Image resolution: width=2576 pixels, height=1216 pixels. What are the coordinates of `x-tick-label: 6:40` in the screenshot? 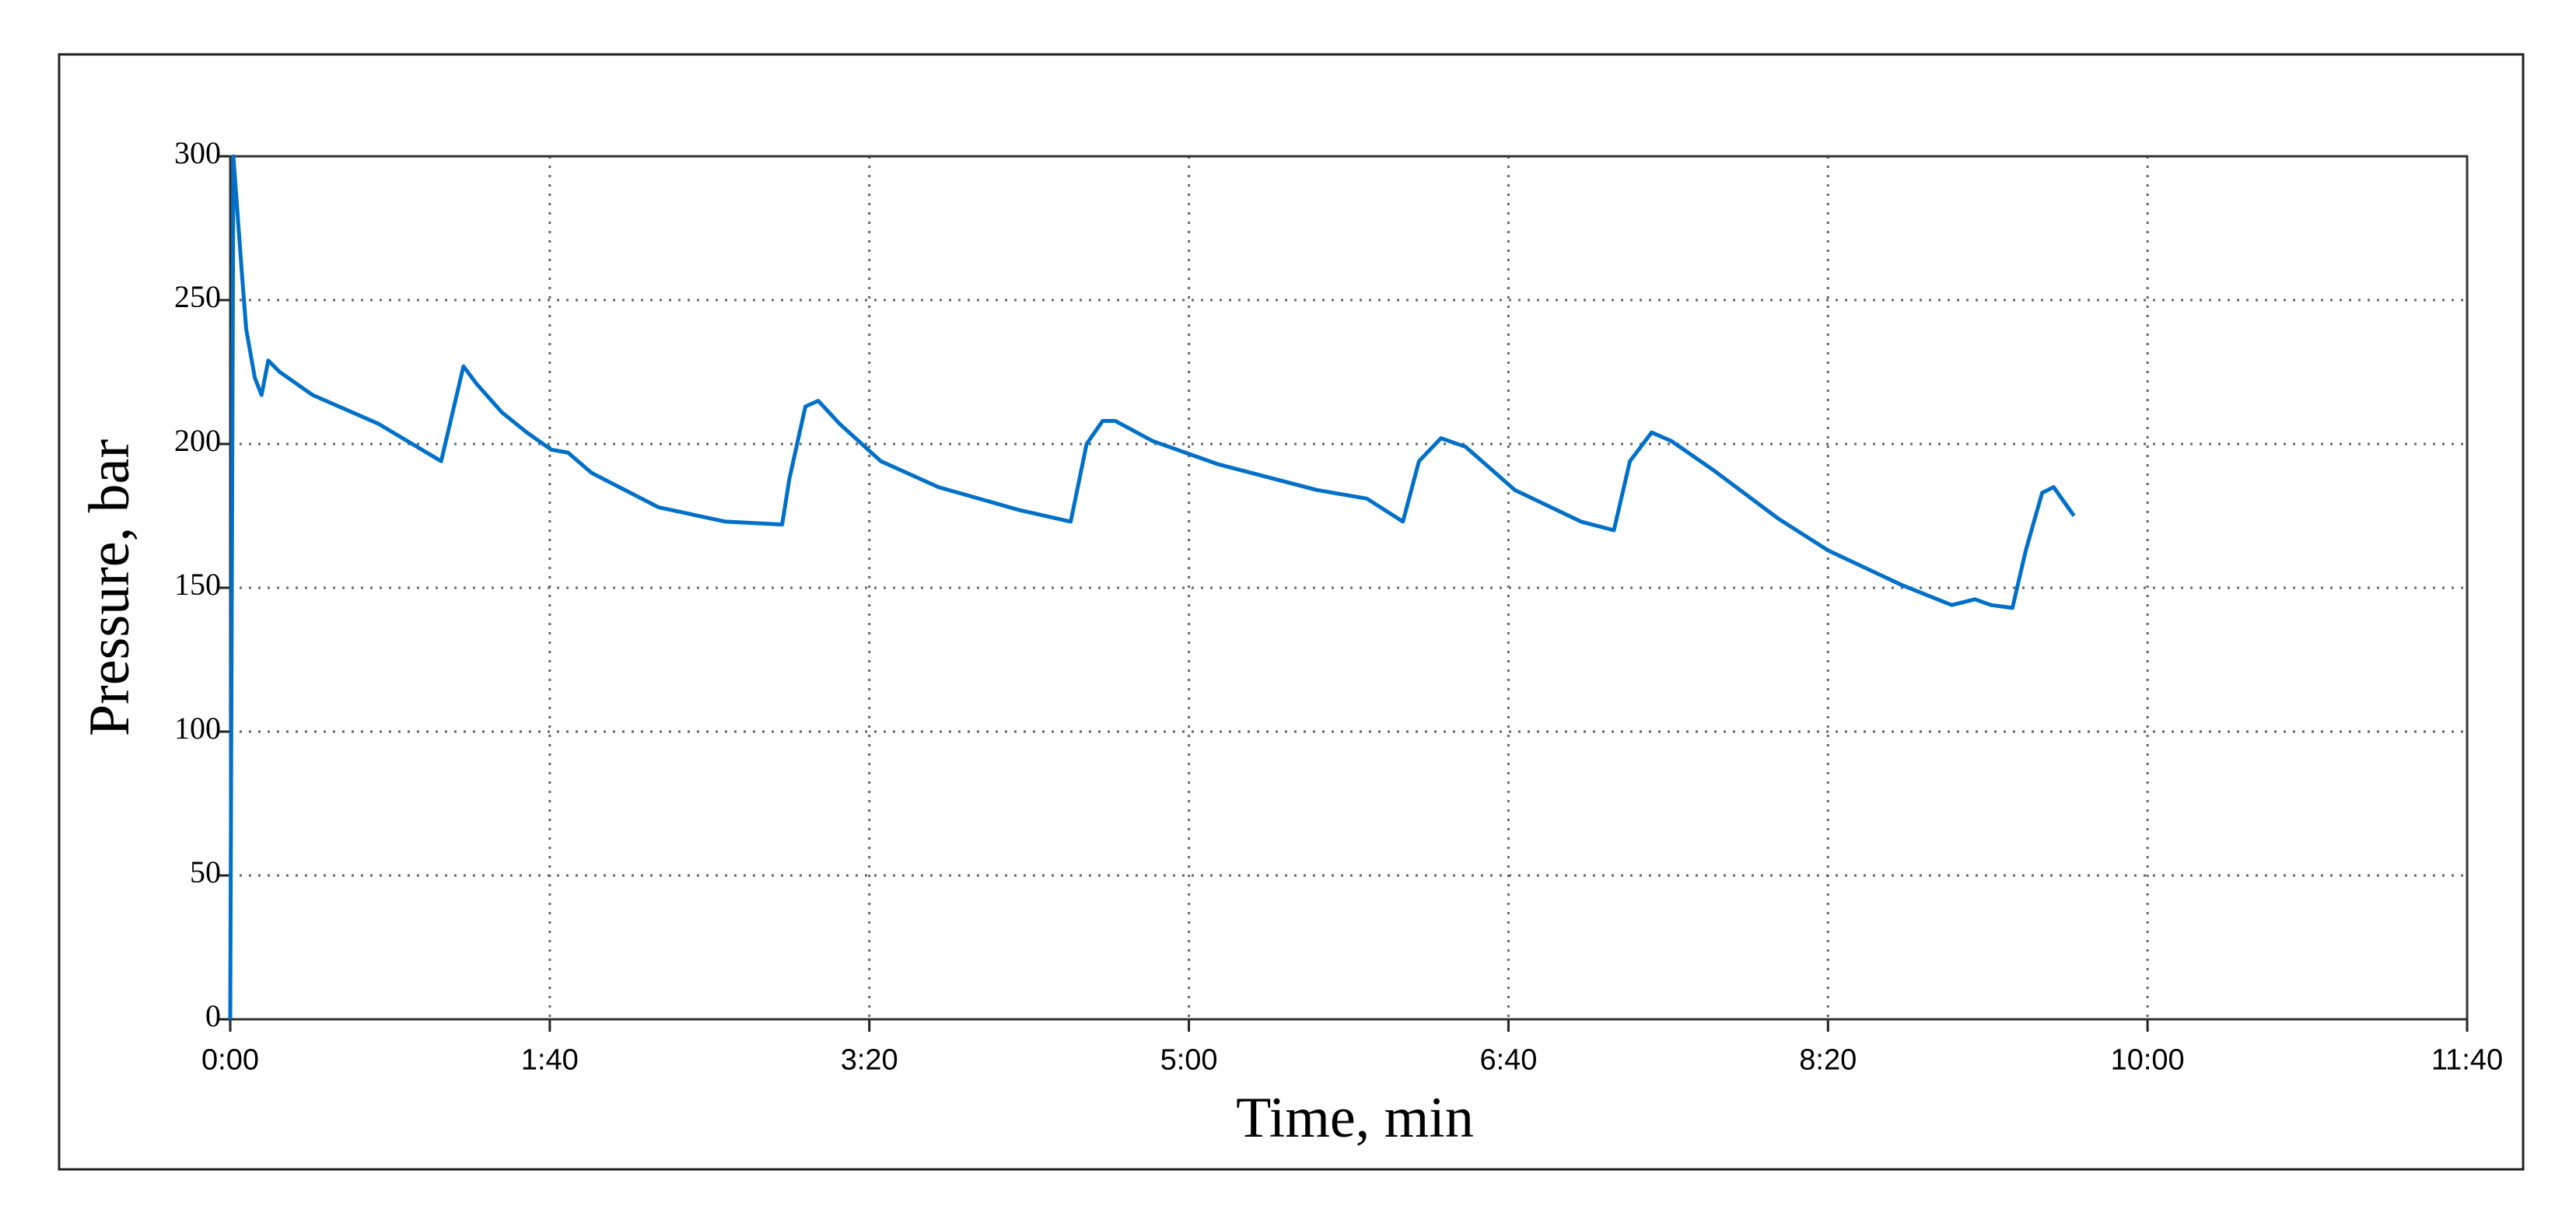 It's located at (1508, 1059).